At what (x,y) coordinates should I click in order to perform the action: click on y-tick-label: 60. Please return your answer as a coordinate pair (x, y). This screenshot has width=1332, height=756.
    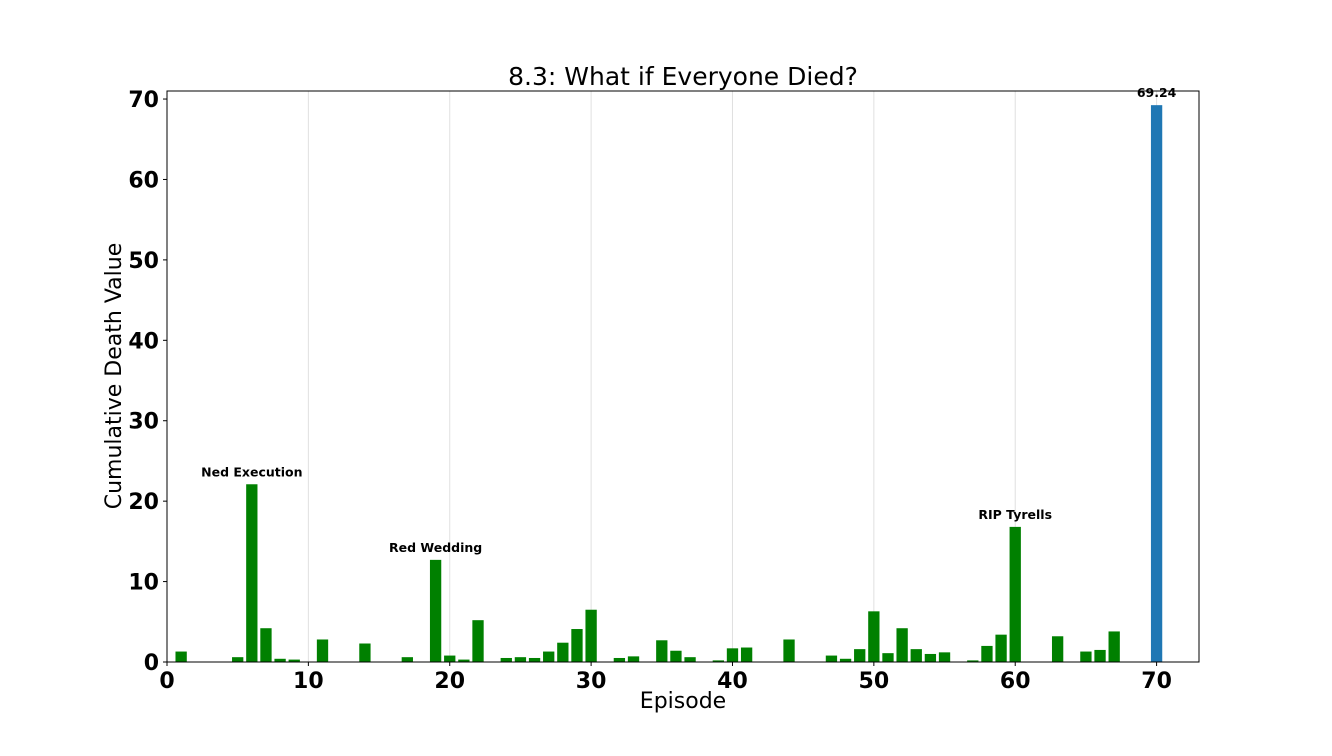
    Looking at the image, I should click on (143, 180).